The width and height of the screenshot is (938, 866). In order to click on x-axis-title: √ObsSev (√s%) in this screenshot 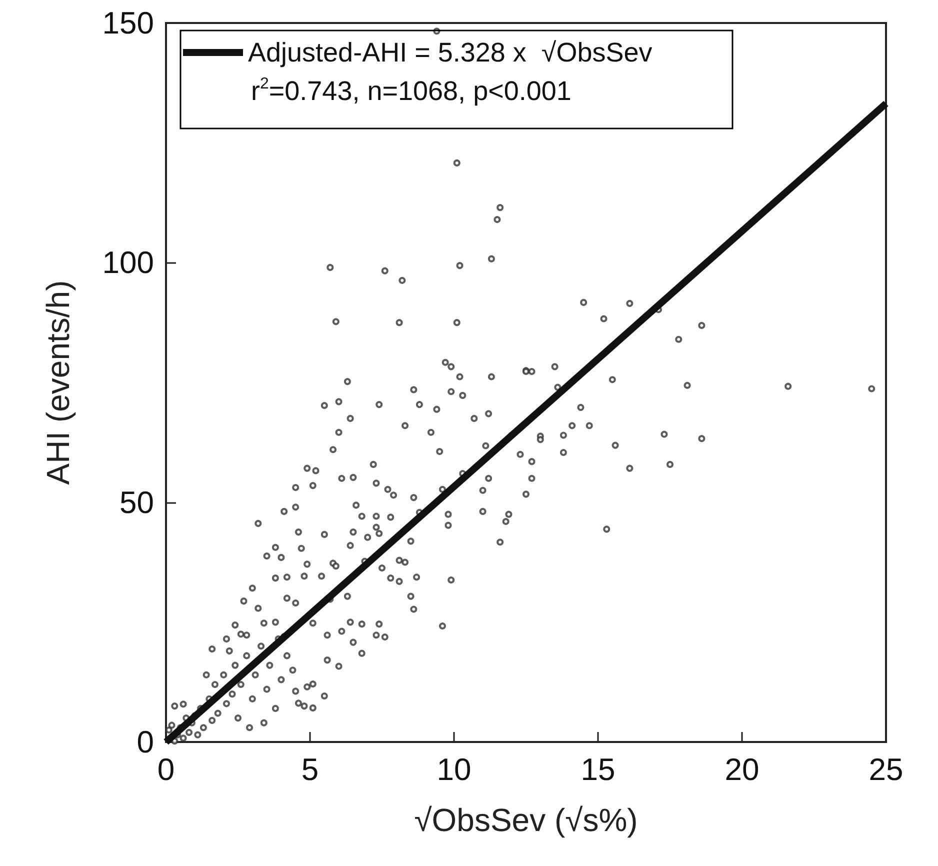, I will do `click(526, 820)`.